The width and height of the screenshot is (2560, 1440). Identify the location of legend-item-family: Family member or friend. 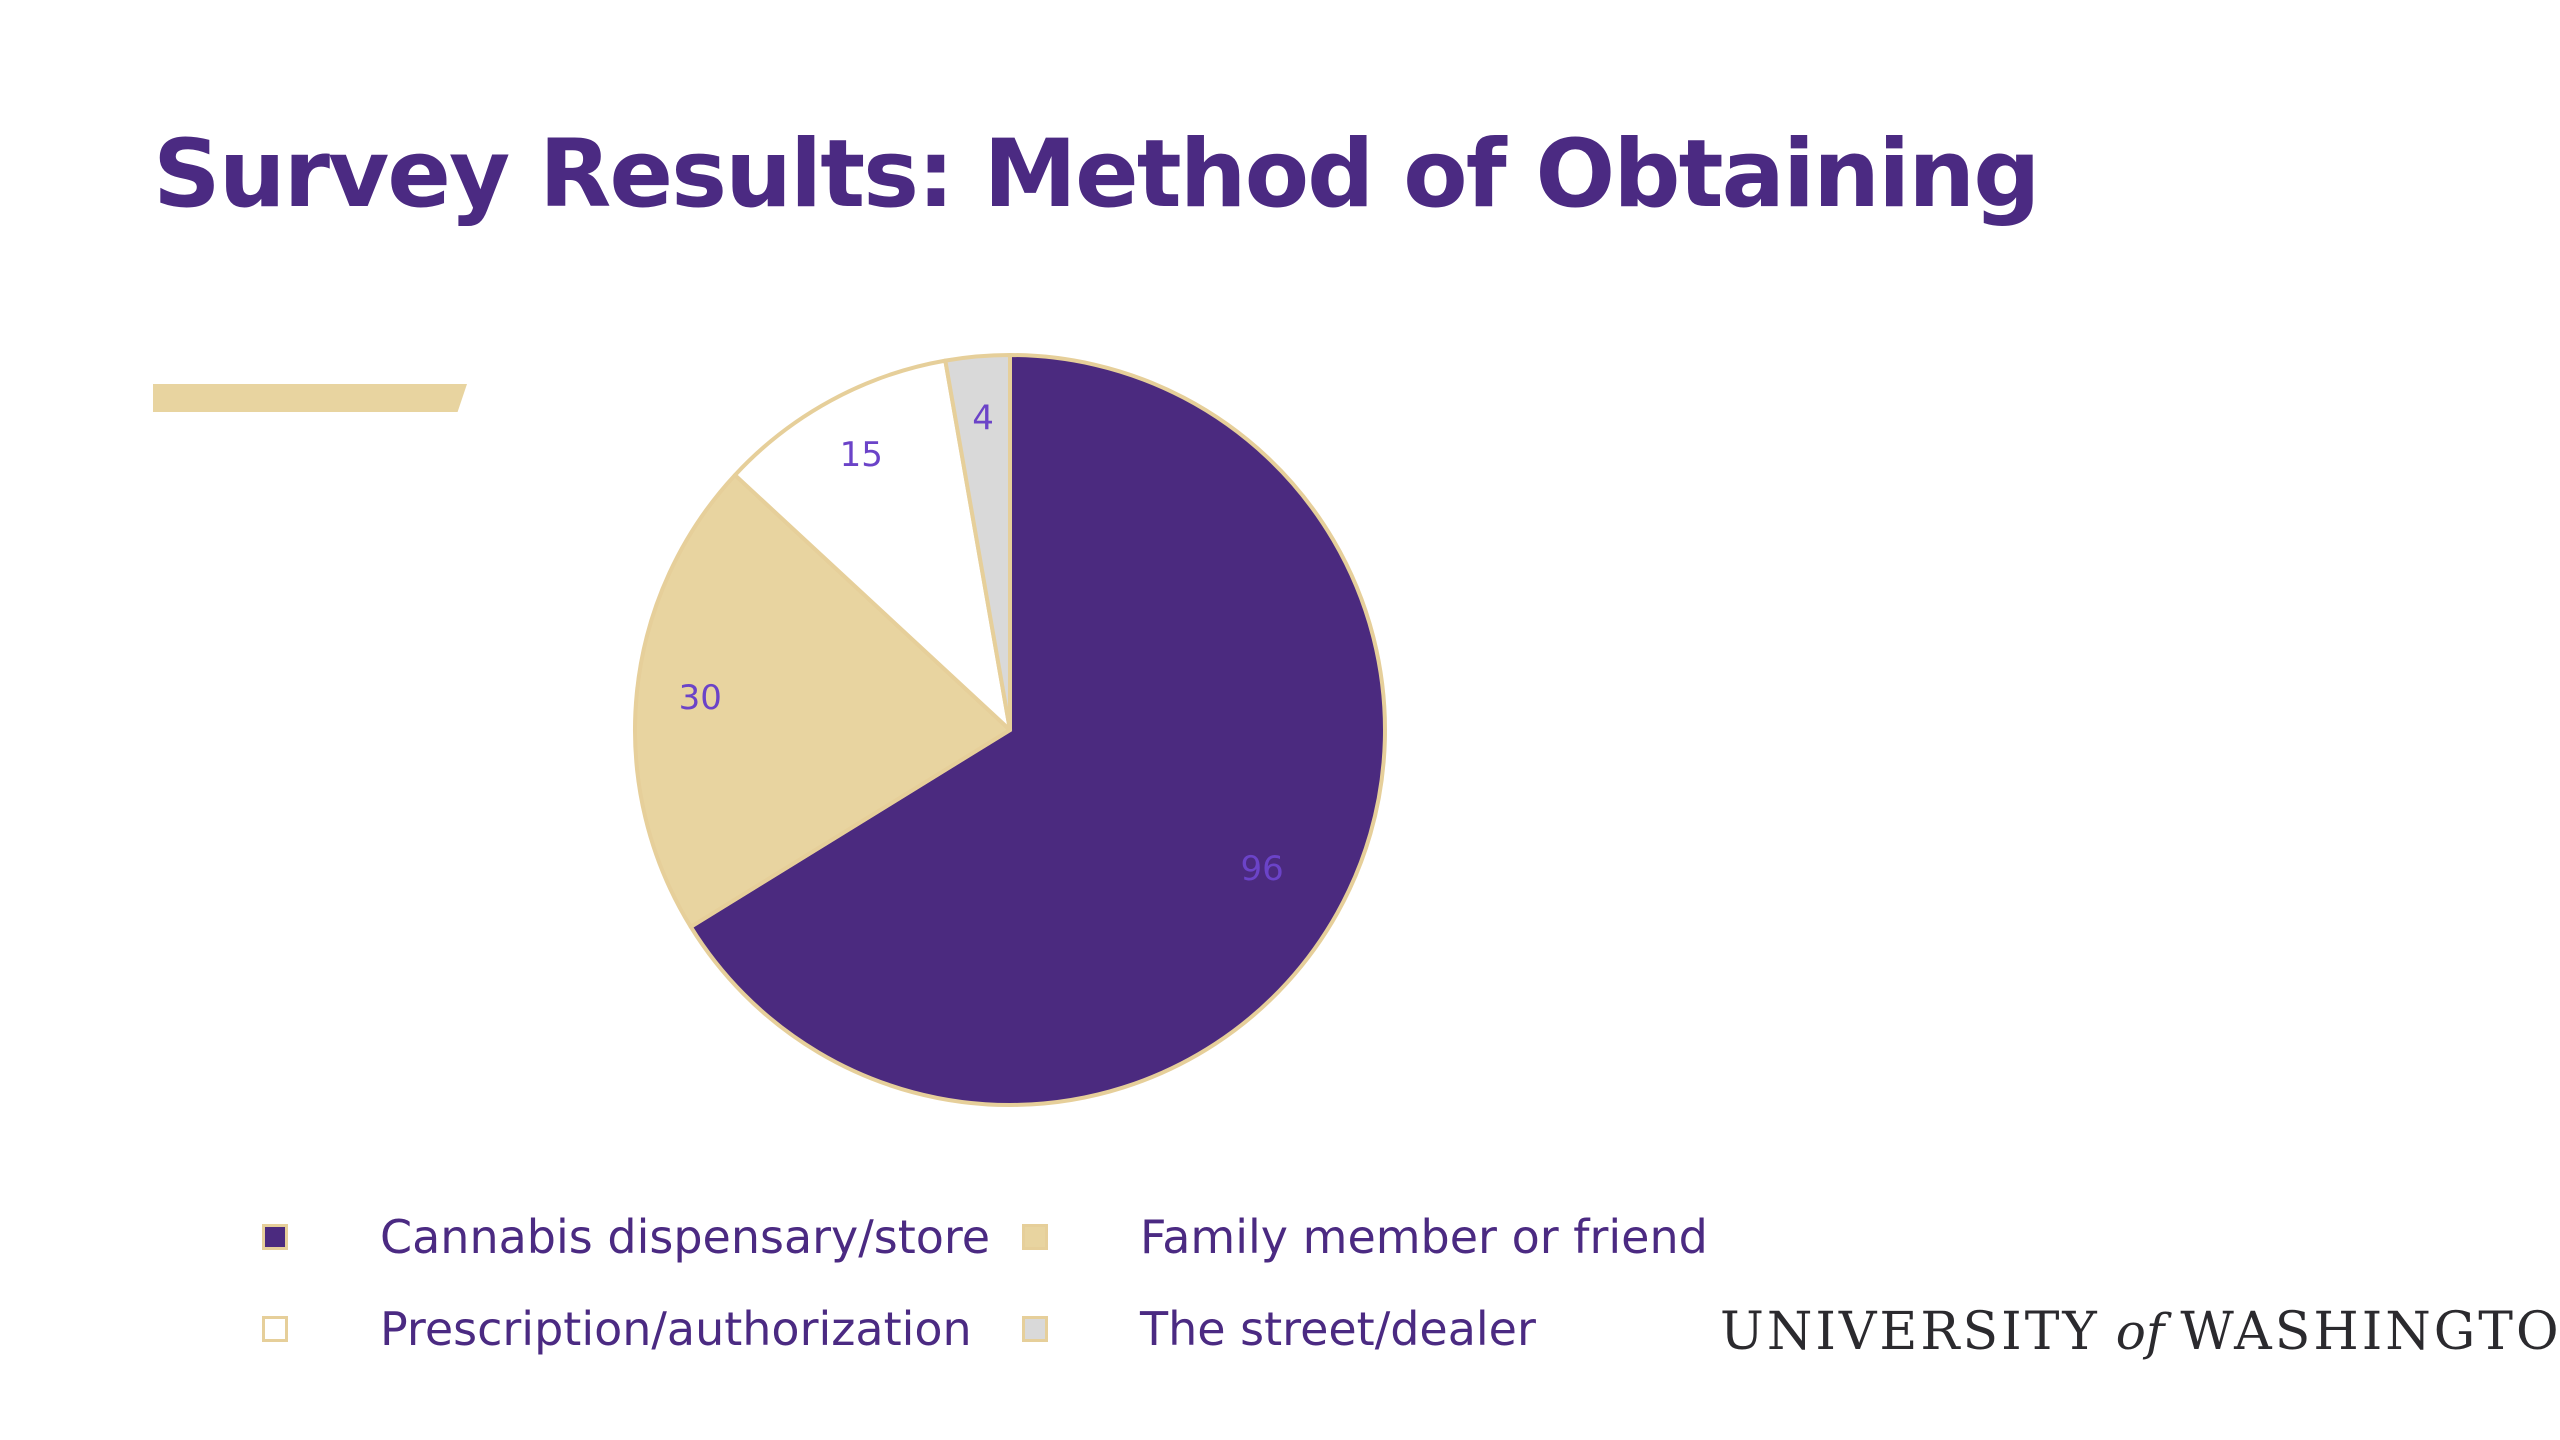
(1365, 1237).